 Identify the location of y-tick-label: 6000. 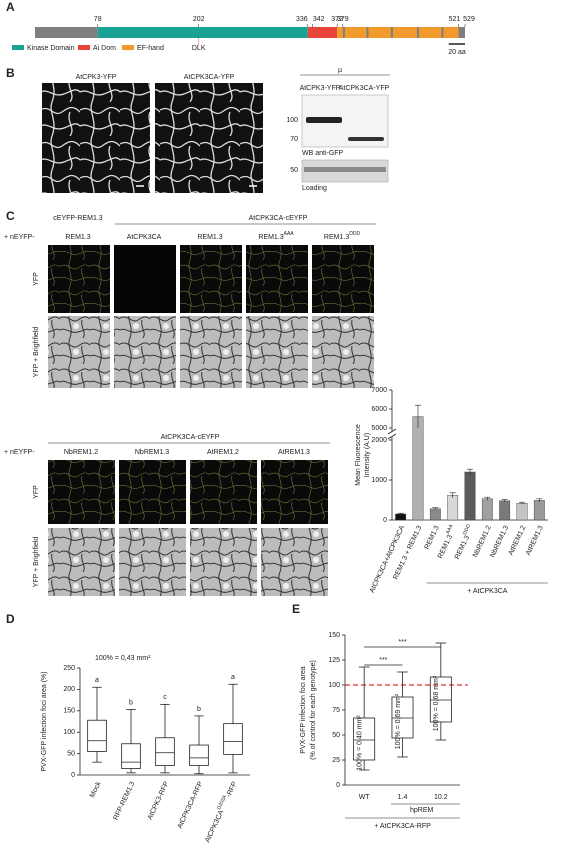
(379, 409).